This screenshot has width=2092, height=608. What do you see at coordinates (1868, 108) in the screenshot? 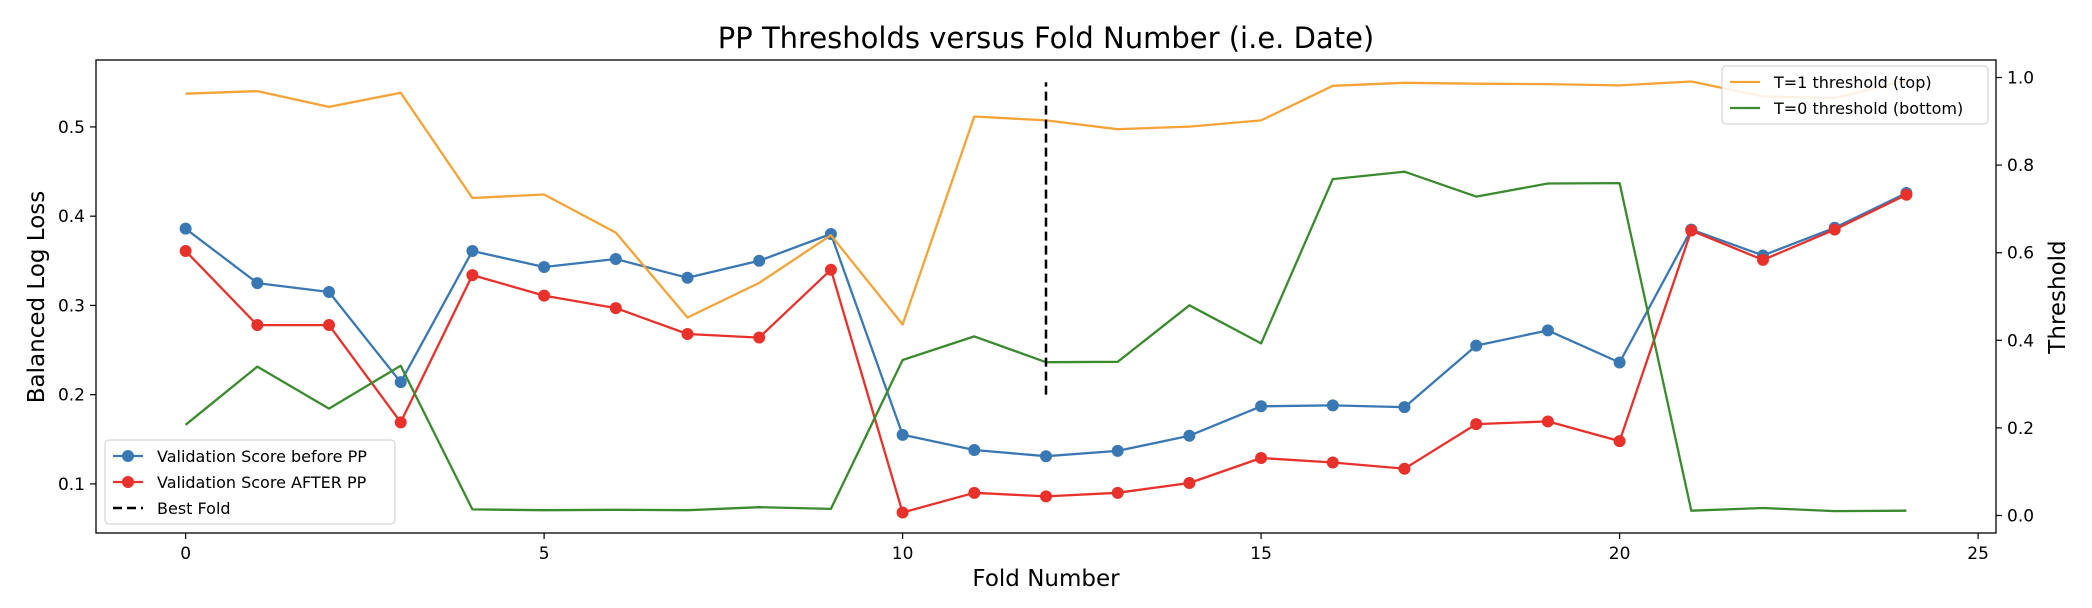
I see `legend-right-label-1: T=0 threshold (bottom)` at bounding box center [1868, 108].